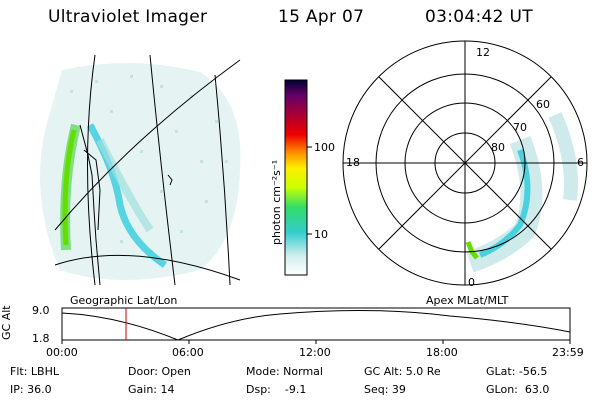 This screenshot has height=400, width=600. What do you see at coordinates (315, 352) in the screenshot?
I see `timeline-xtick-1200: 12:00` at bounding box center [315, 352].